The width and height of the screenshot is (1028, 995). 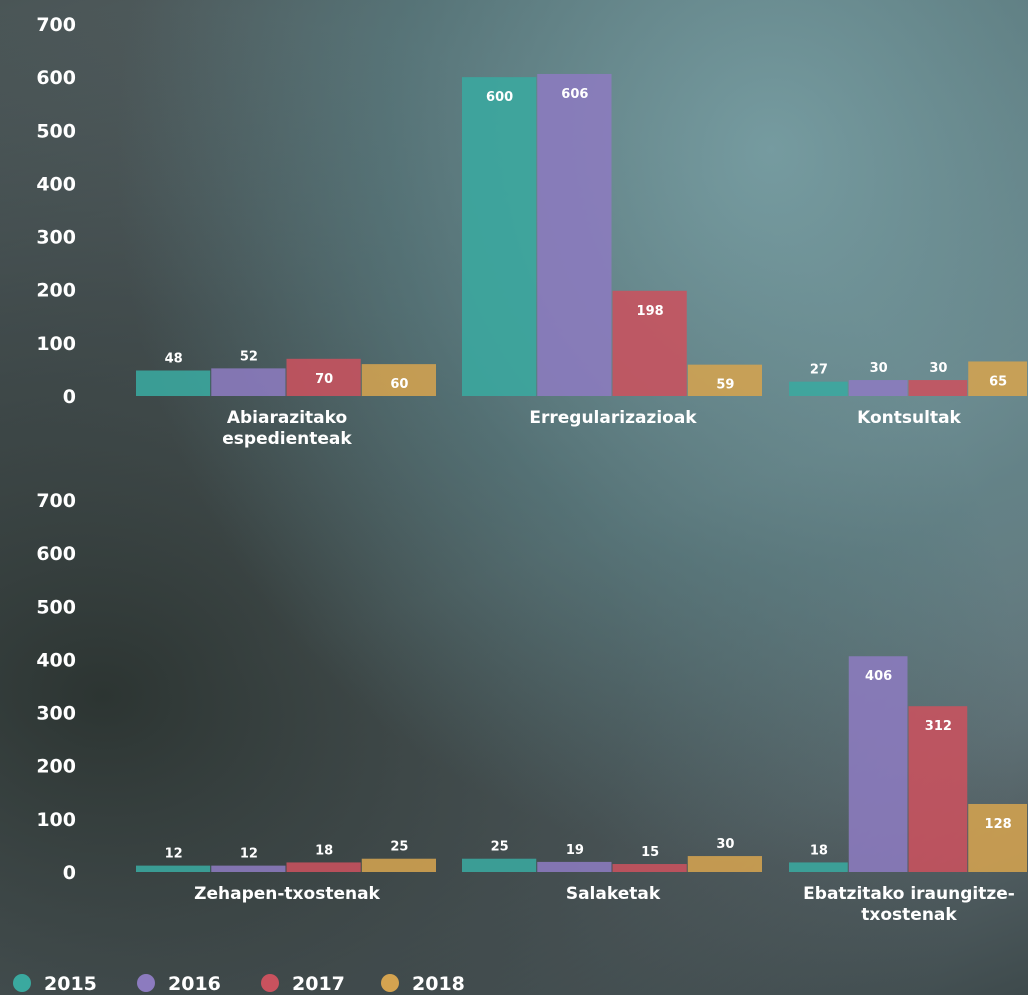 What do you see at coordinates (575, 850) in the screenshot?
I see `value-label: 19` at bounding box center [575, 850].